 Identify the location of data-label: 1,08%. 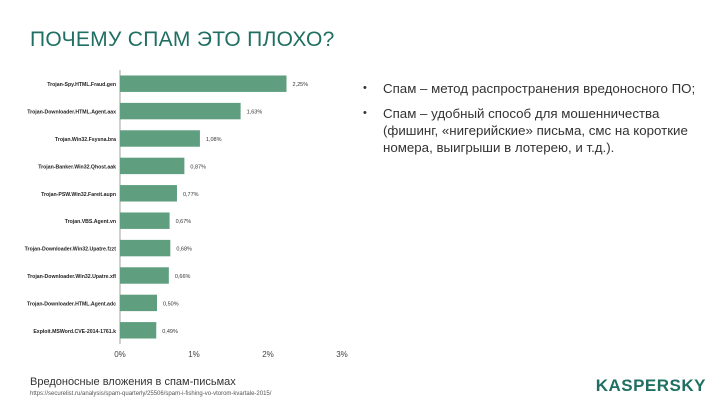
(214, 140).